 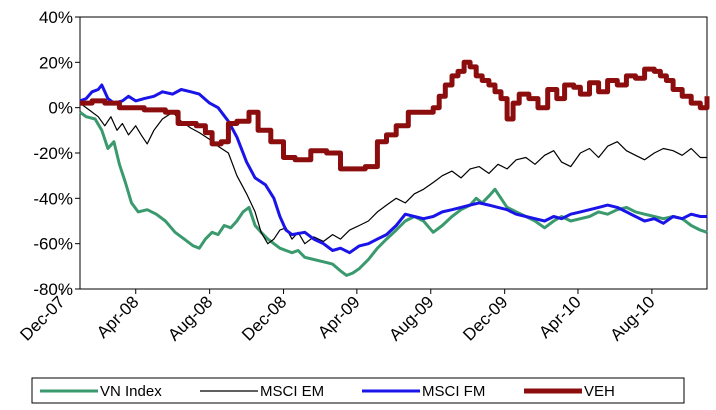 What do you see at coordinates (118, 317) in the screenshot?
I see `x-tick-label: Apr-08` at bounding box center [118, 317].